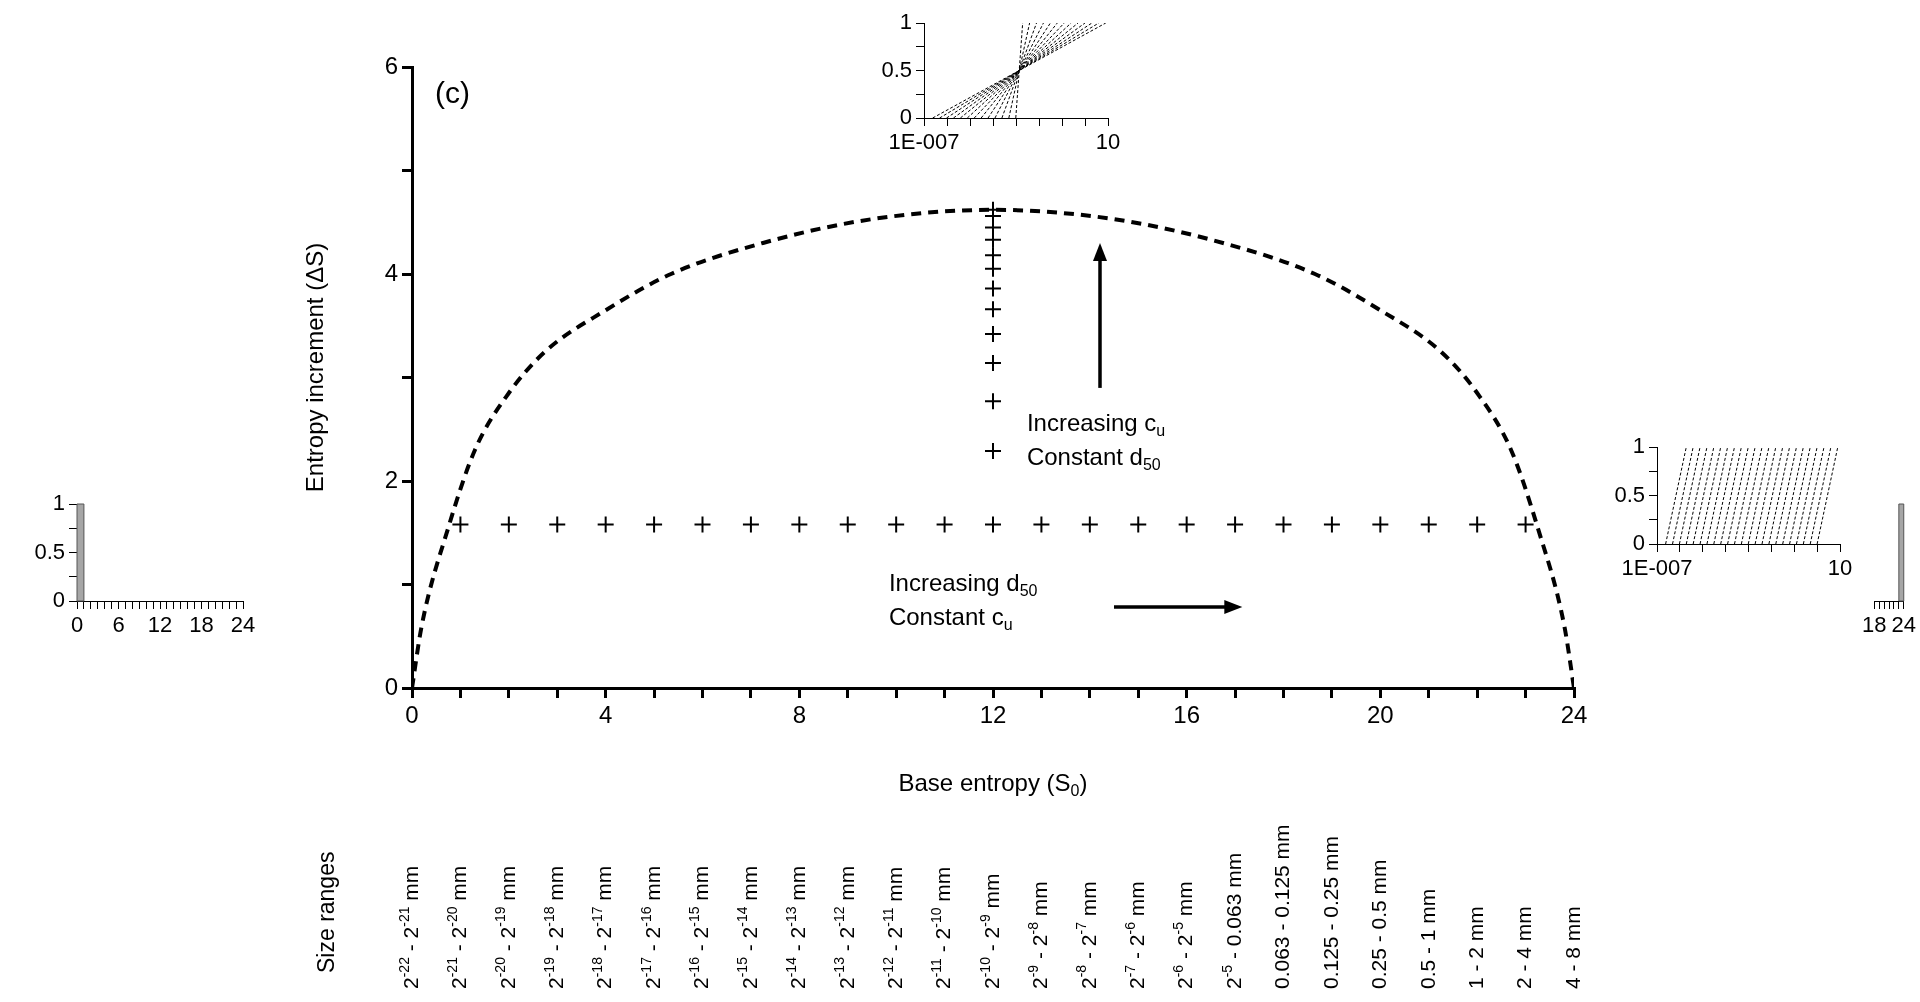 Image resolution: width=1920 pixels, height=1002 pixels. Describe the element at coordinates (699, 927) in the screenshot. I see `text: 2-16 - 2-15 mm` at that location.